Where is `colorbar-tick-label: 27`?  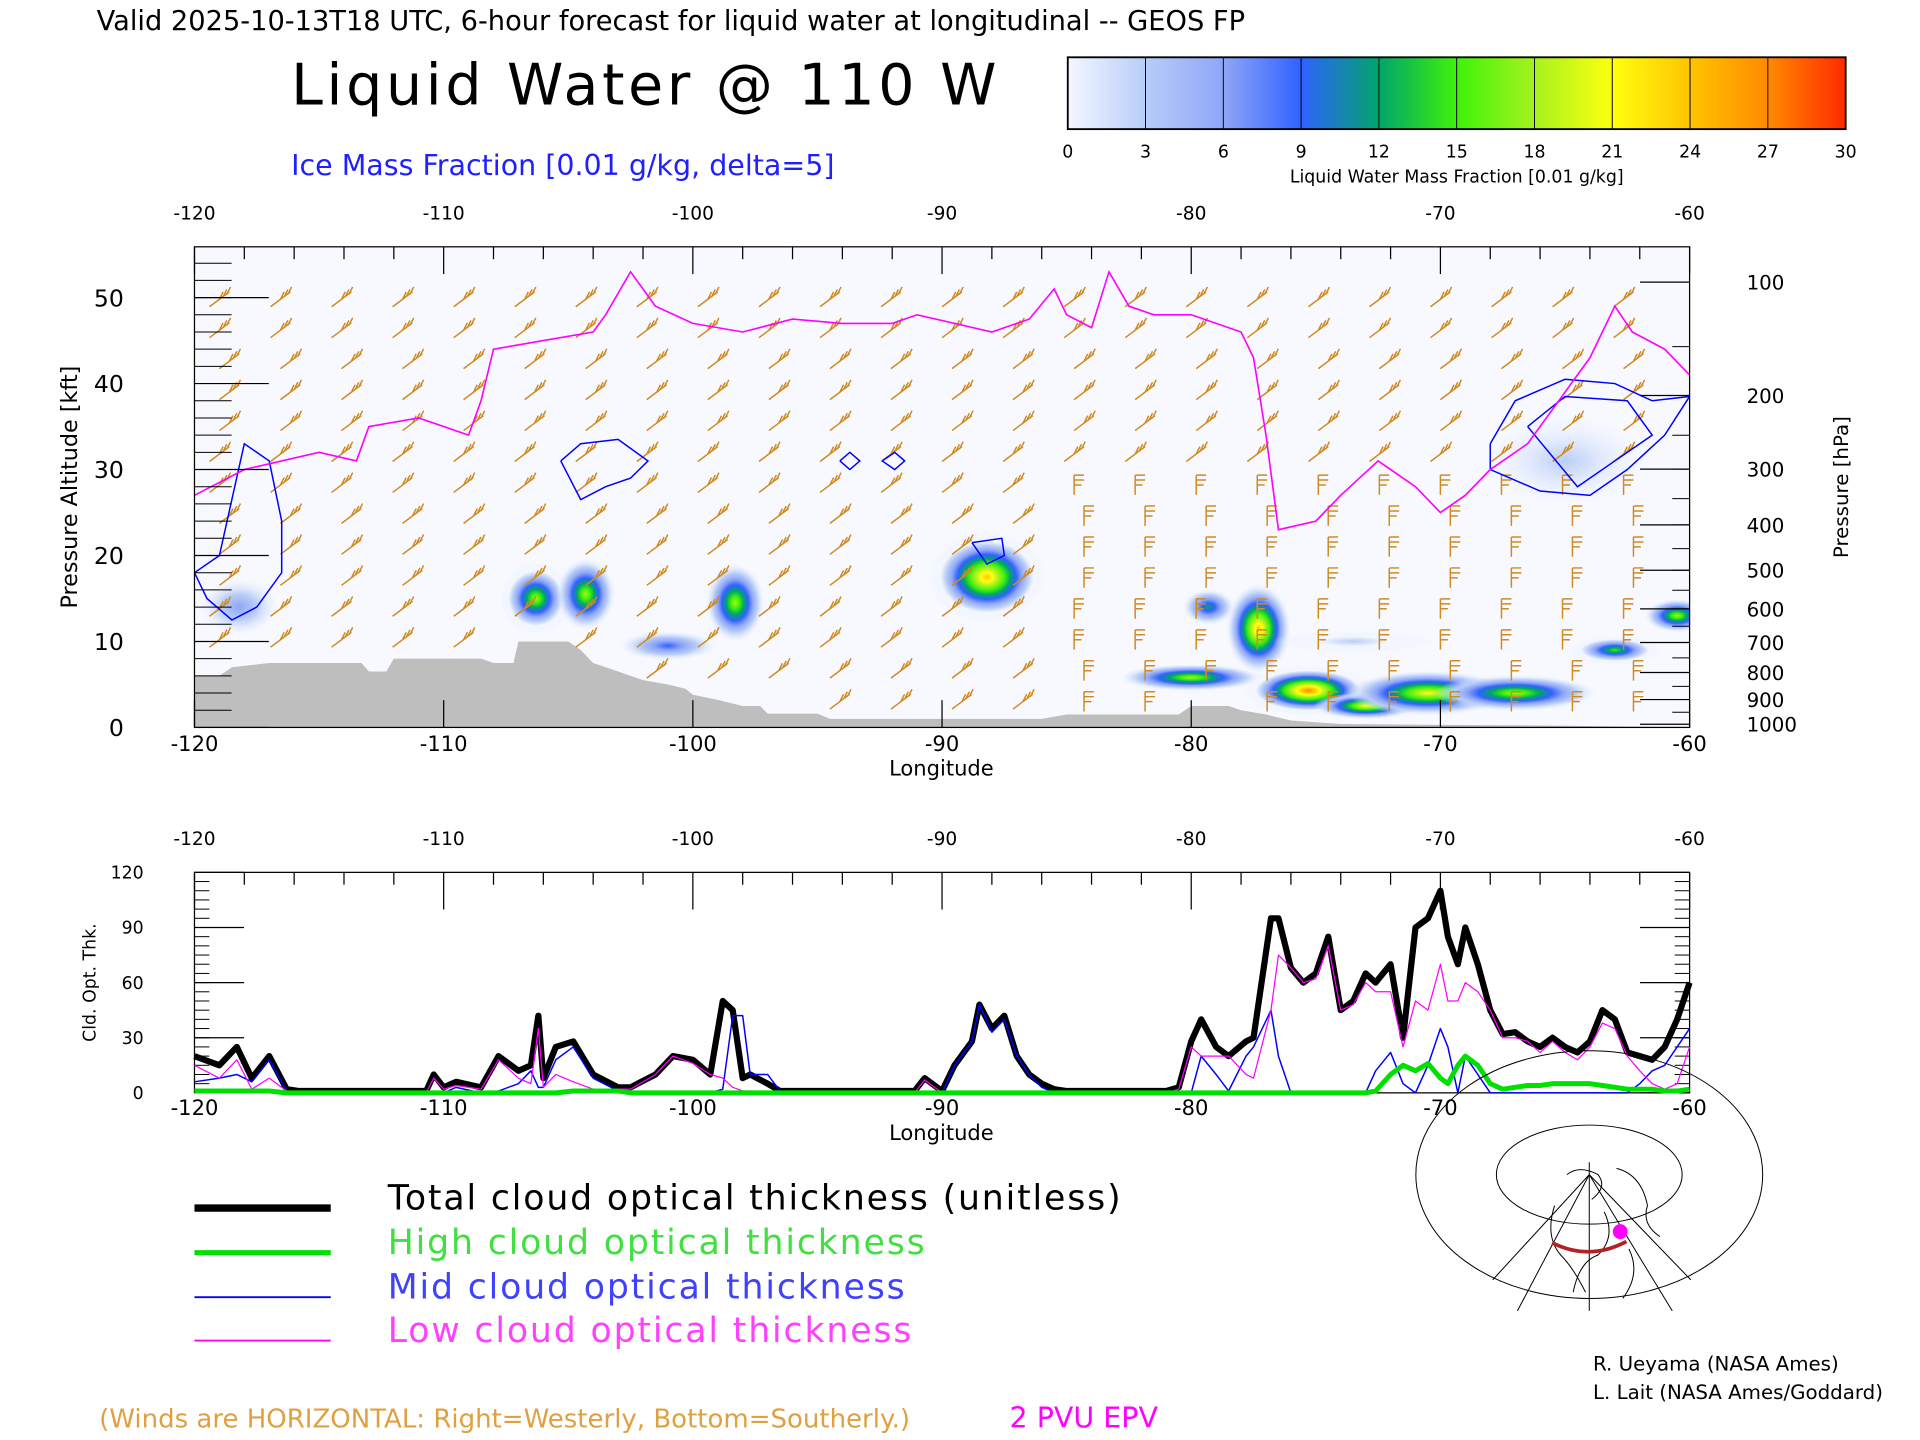 colorbar-tick-label: 27 is located at coordinates (1768, 153).